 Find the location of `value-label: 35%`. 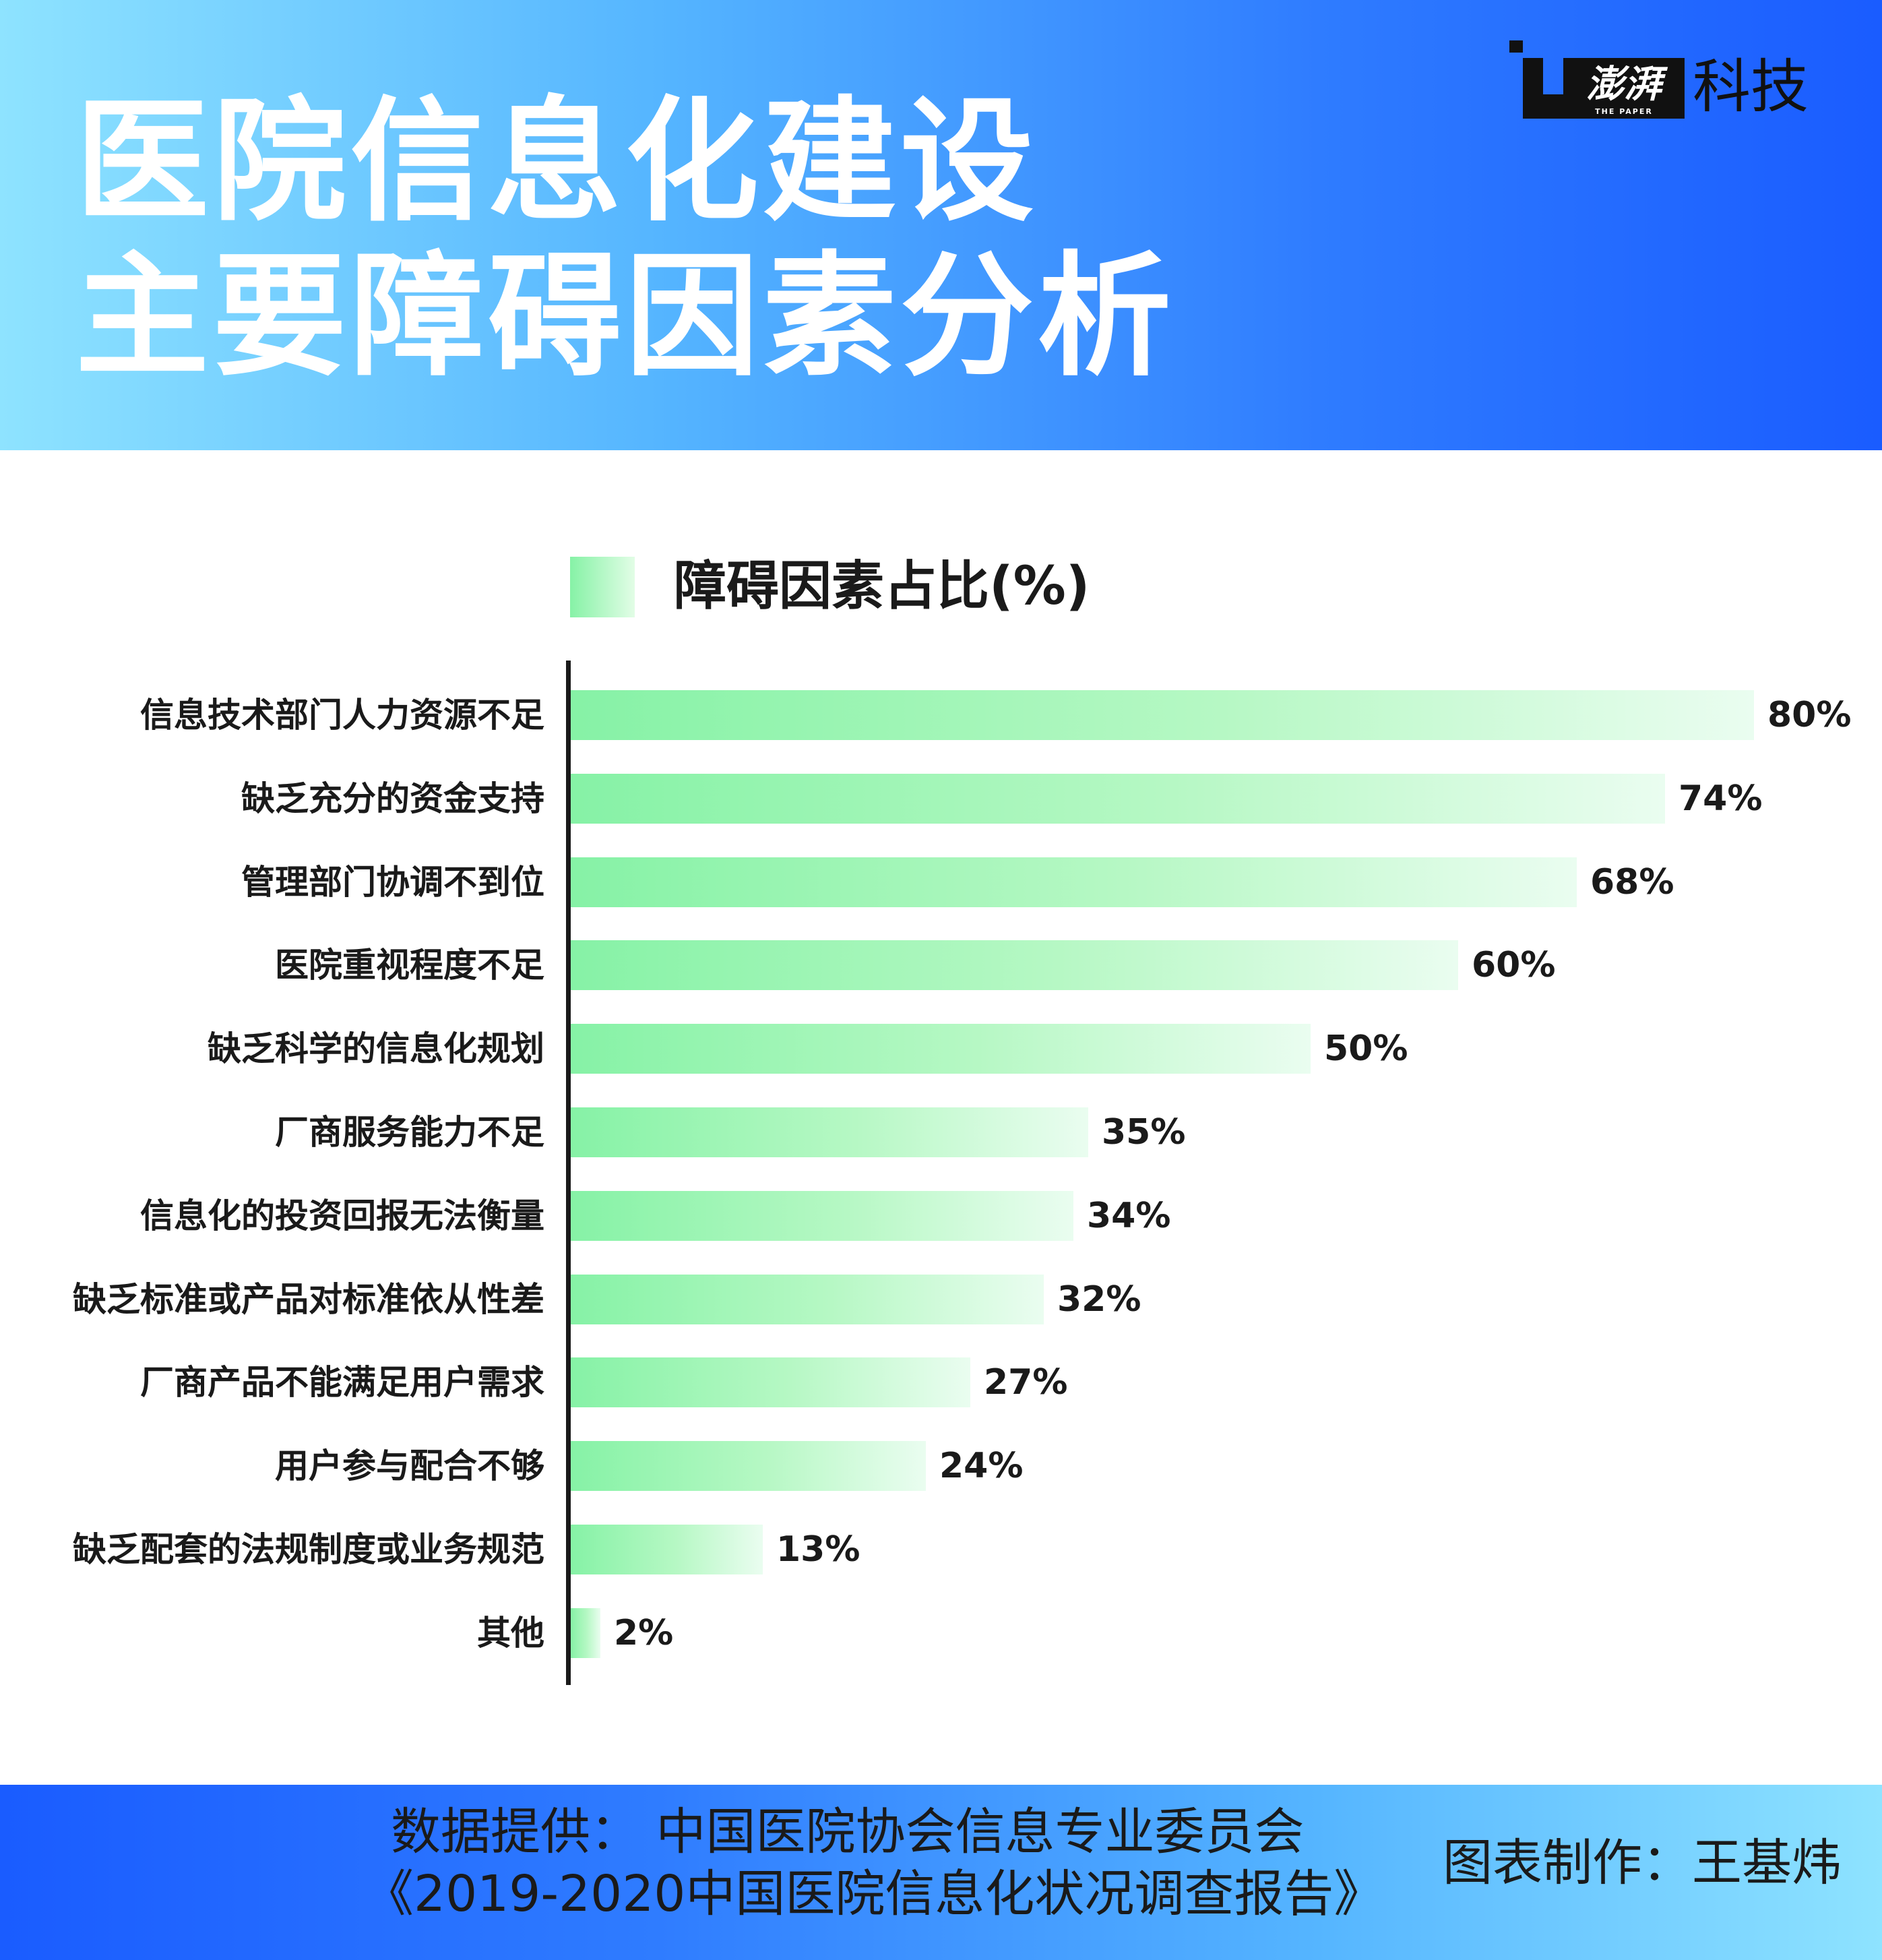

value-label: 35% is located at coordinates (1144, 1132).